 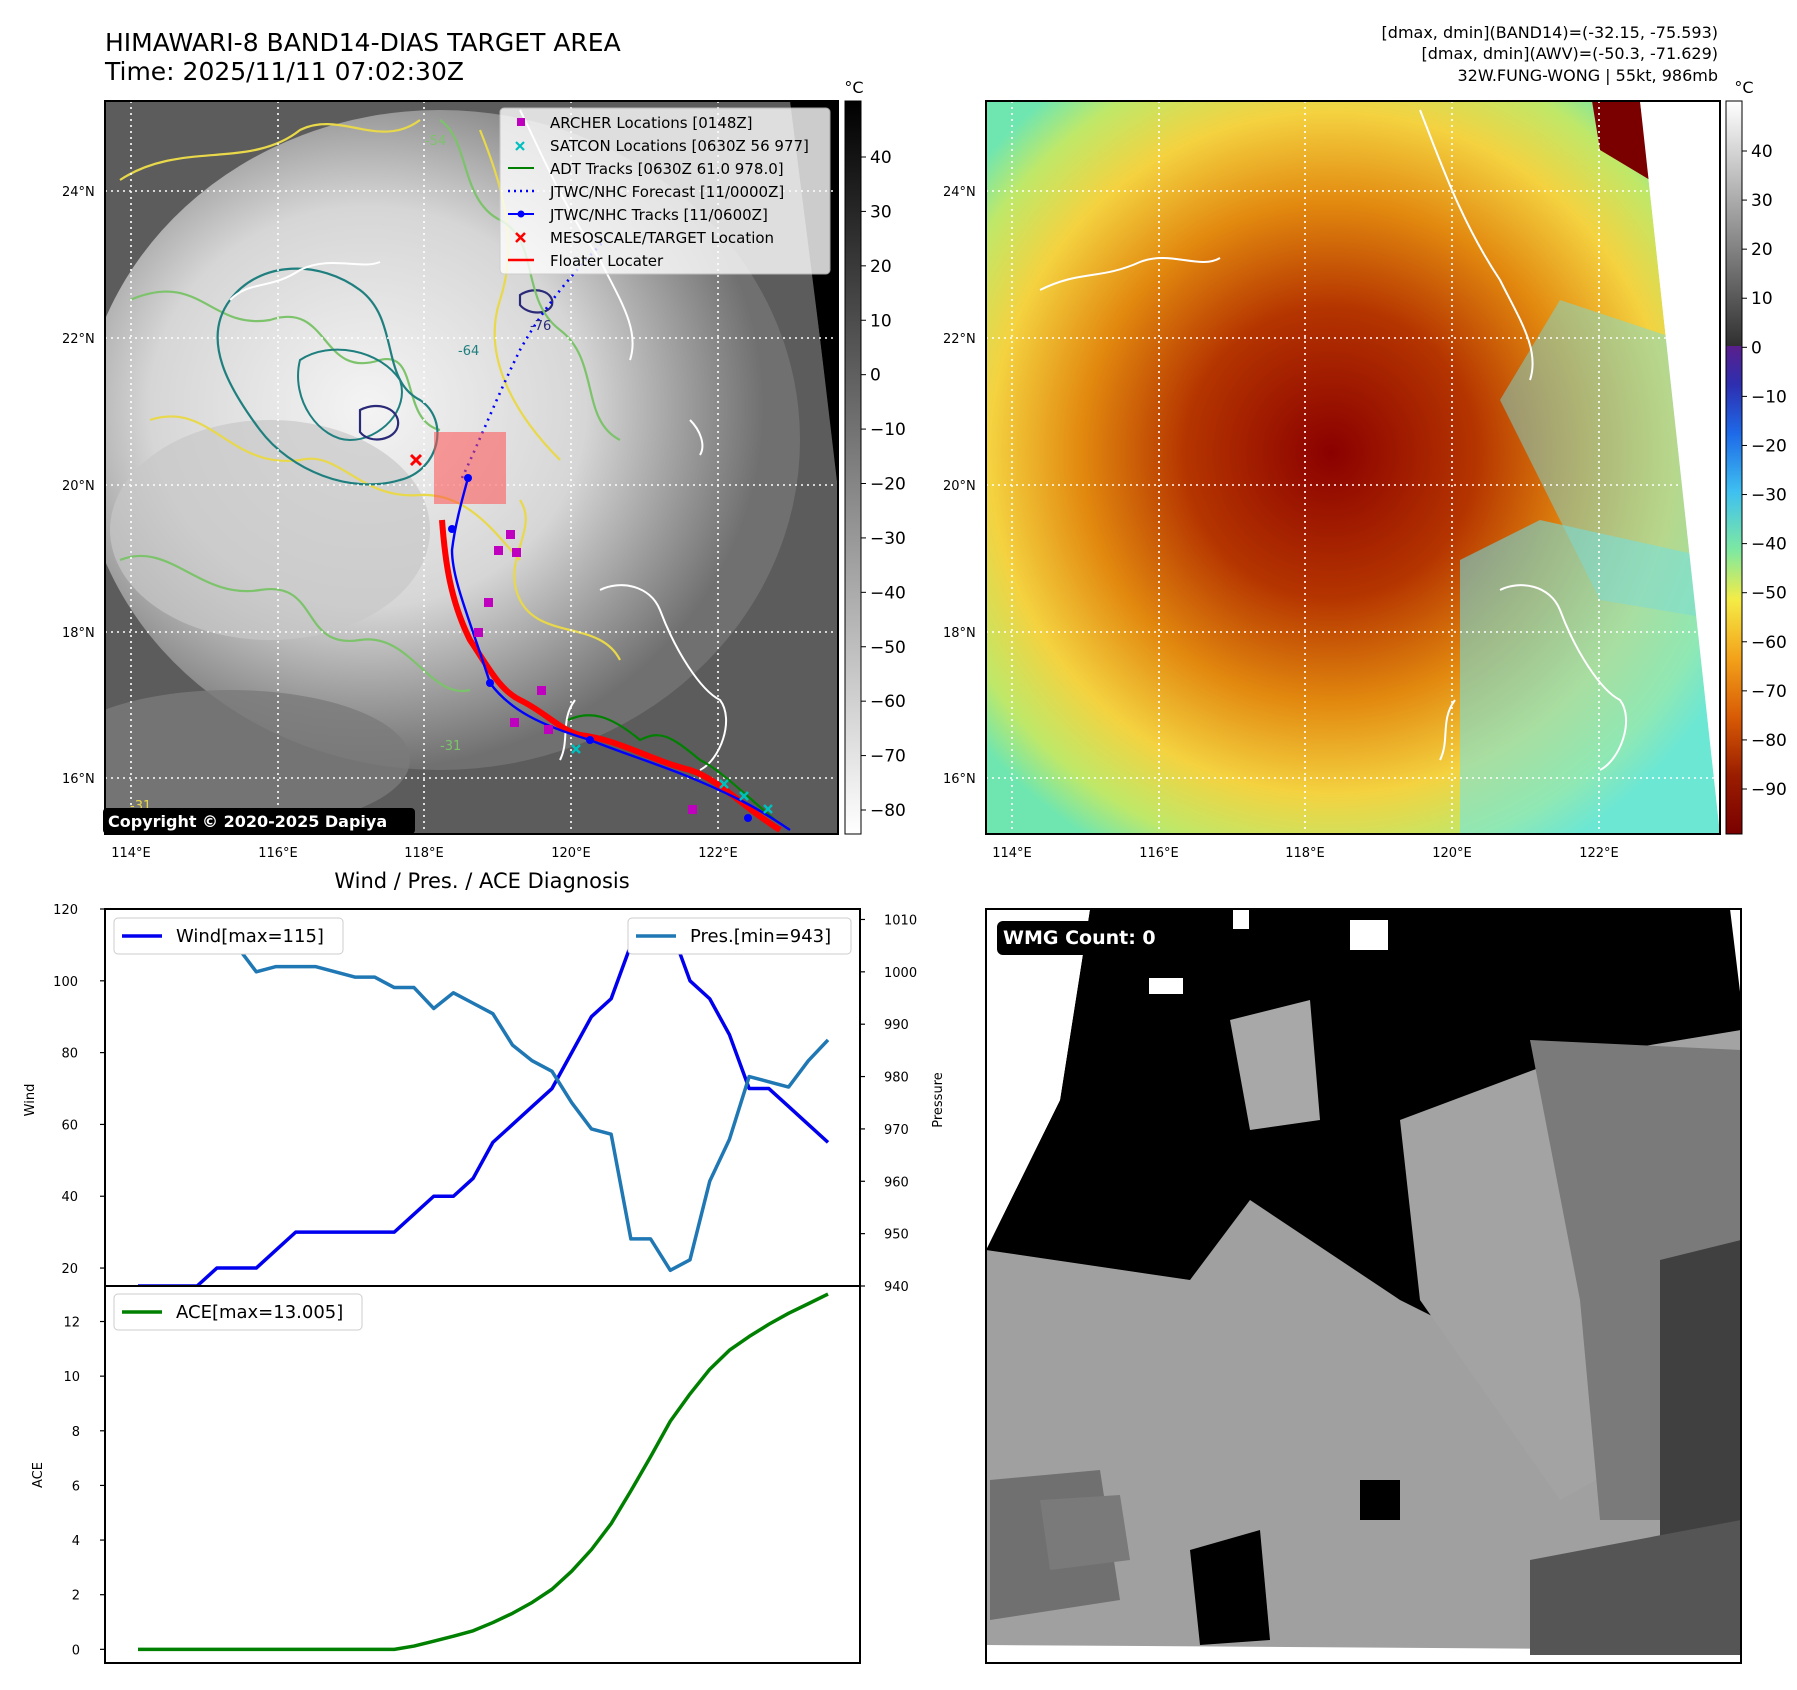 I want to click on map2-lon-labels: 114°E 116°E 118°E 120°E 122°E, so click(x=1305, y=853).